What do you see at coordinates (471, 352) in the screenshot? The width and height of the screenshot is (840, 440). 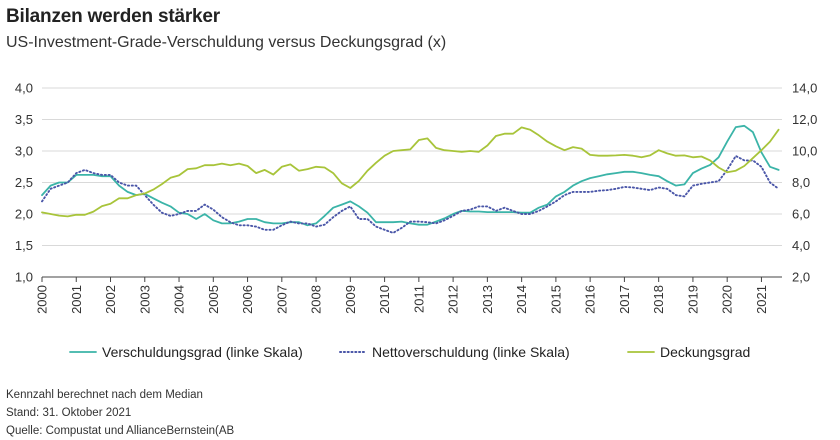 I see `legend-label-2: Nettoverschuldung (linke Skala)` at bounding box center [471, 352].